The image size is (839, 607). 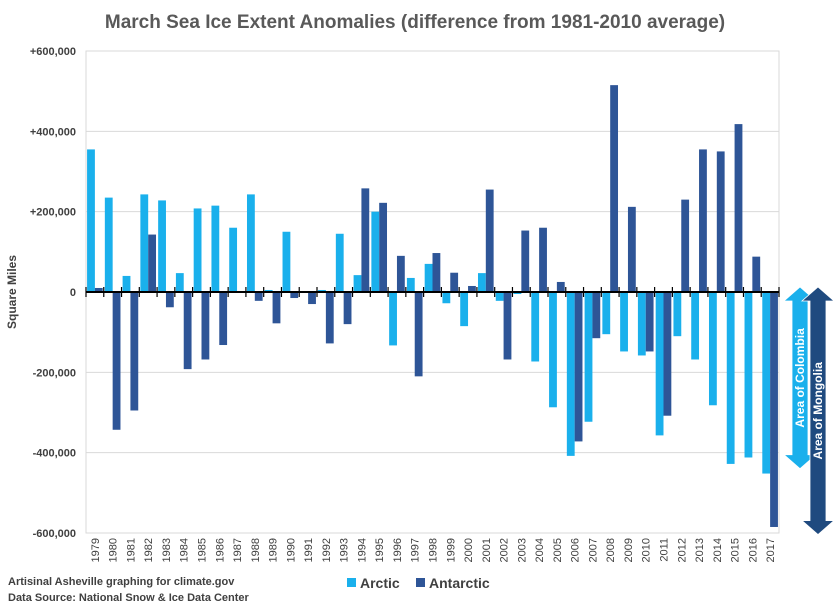 What do you see at coordinates (611, 550) in the screenshot?
I see `x-tick-label: 2008` at bounding box center [611, 550].